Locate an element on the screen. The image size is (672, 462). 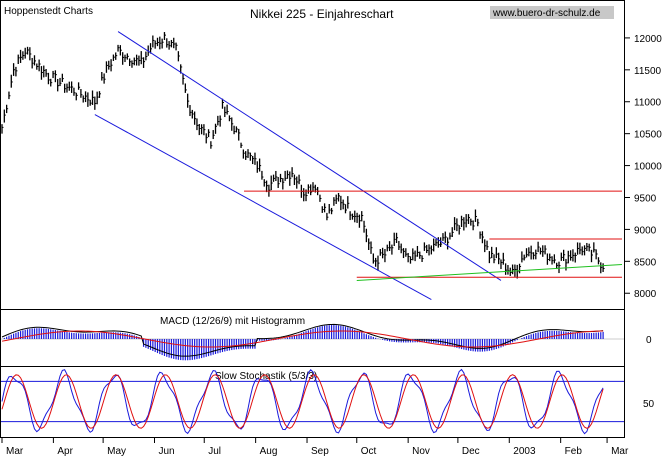
website-label: www.buero-dr-schulz.de is located at coordinates (546, 13).